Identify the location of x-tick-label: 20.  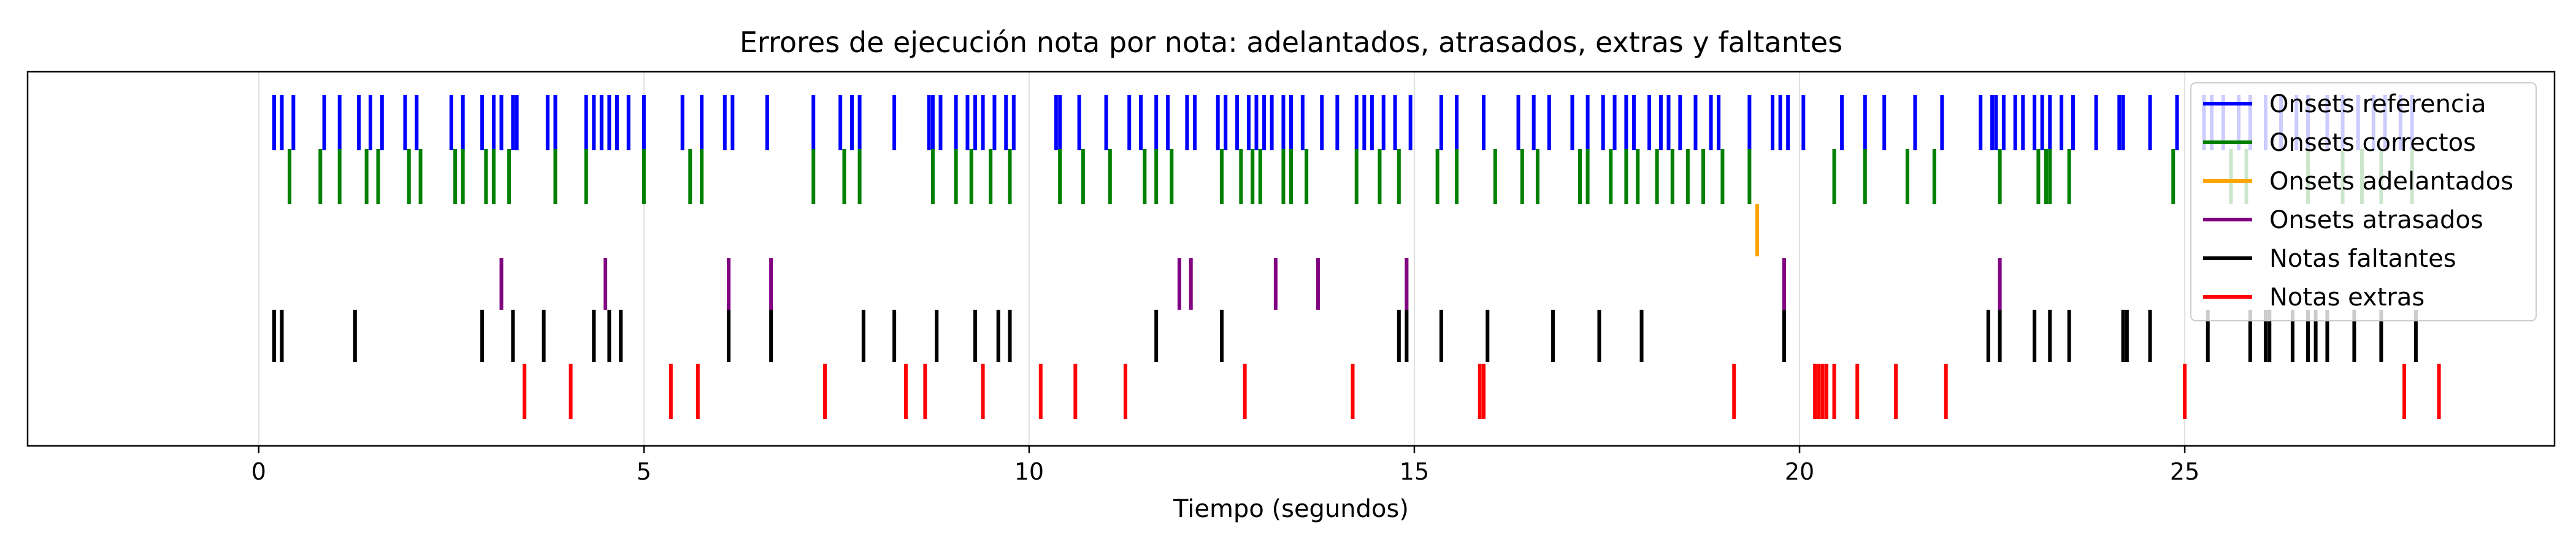
(1799, 471).